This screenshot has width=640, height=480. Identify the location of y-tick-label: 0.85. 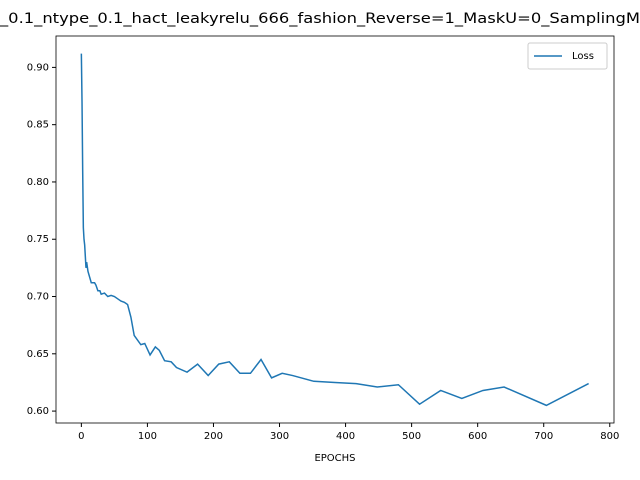
(38, 125).